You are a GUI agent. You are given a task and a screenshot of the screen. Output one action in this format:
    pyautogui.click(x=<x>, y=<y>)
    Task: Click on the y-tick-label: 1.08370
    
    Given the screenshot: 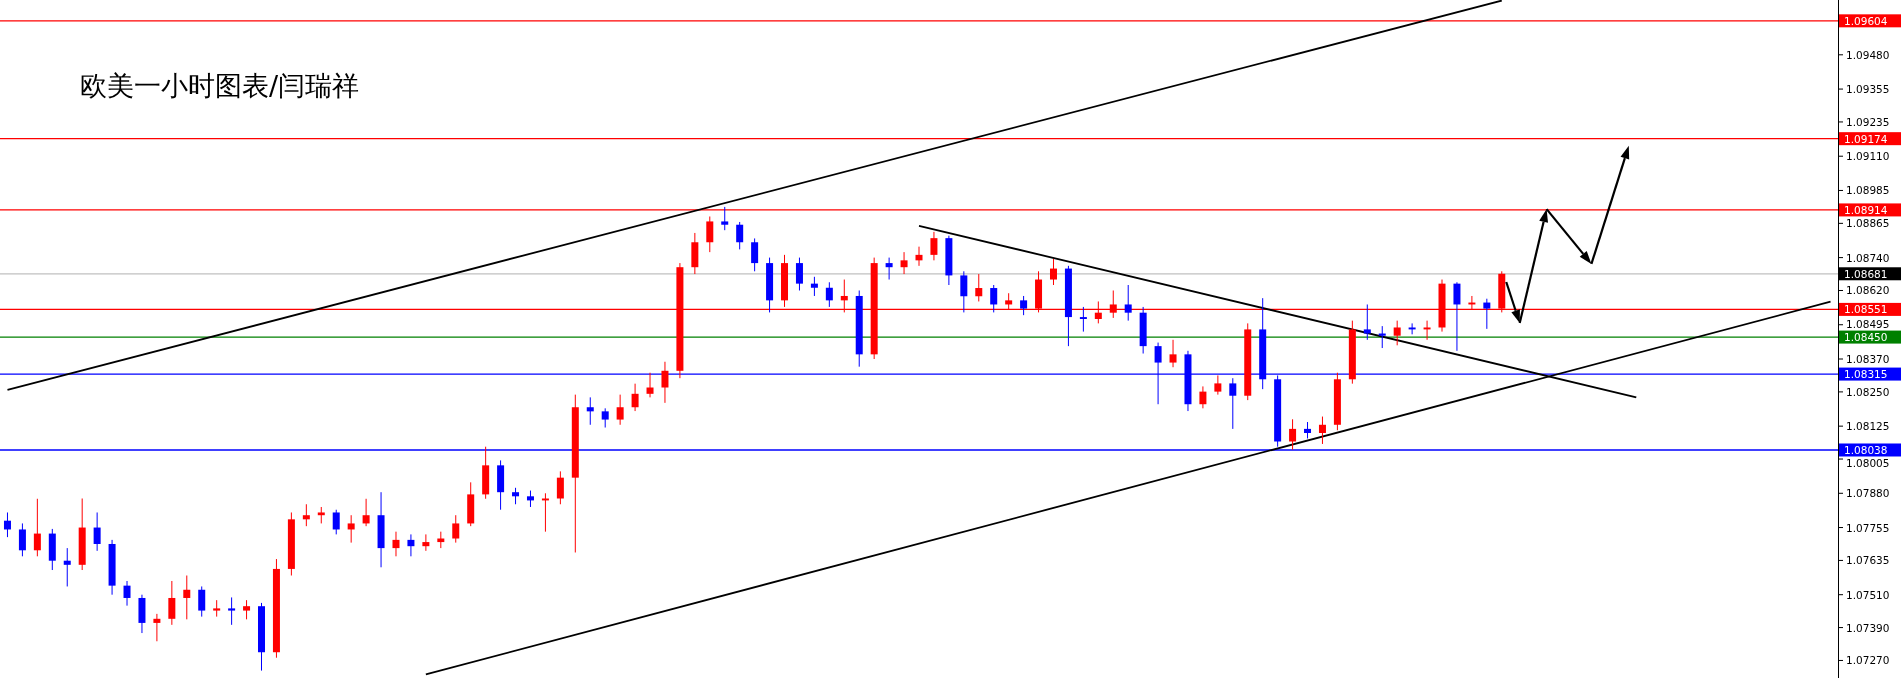 What is the action you would take?
    pyautogui.click(x=1868, y=359)
    